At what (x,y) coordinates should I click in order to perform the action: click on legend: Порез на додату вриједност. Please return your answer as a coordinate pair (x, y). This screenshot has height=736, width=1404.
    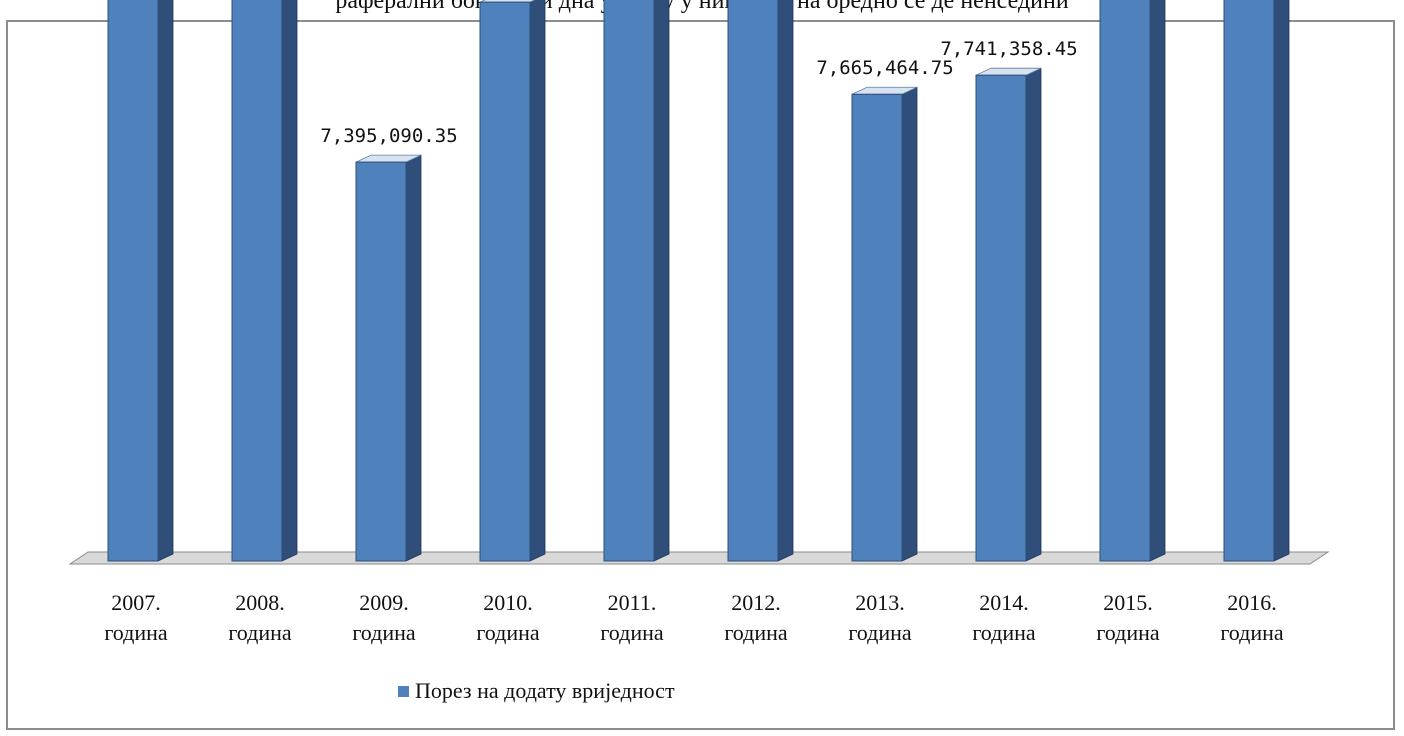
    Looking at the image, I should click on (536, 691).